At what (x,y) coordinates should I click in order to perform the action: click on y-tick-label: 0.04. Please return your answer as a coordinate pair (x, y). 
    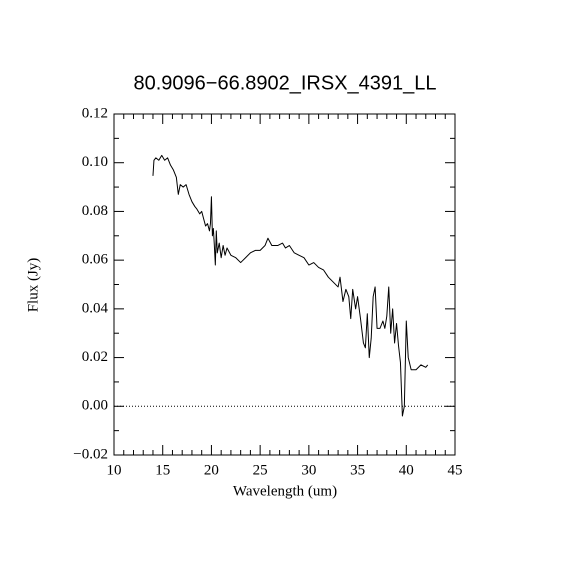
    Looking at the image, I should click on (95, 308).